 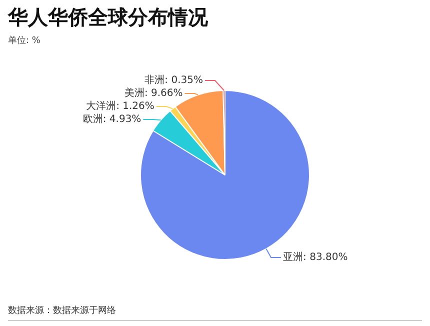 What do you see at coordinates (153, 93) in the screenshot?
I see `slice-label: 美洲: 9.66%` at bounding box center [153, 93].